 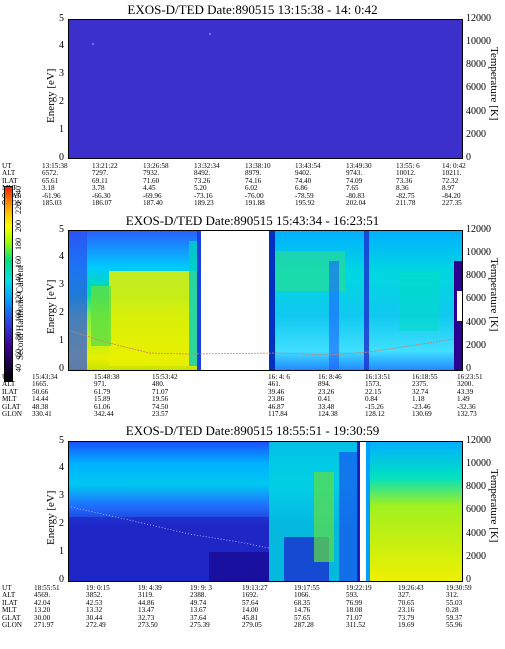 I want to click on table-cell: 13:15:38, so click(x=55, y=166).